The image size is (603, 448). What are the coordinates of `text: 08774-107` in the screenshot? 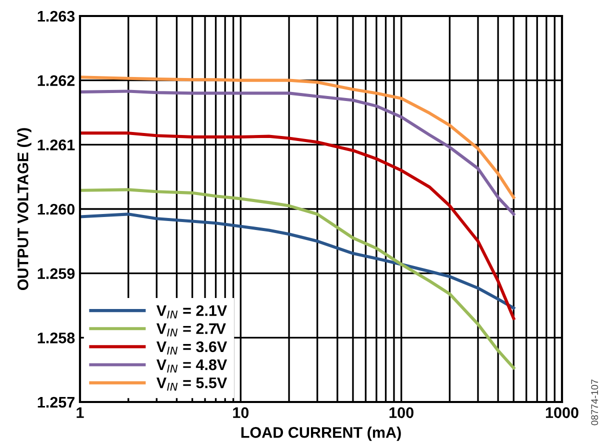 It's located at (594, 403).